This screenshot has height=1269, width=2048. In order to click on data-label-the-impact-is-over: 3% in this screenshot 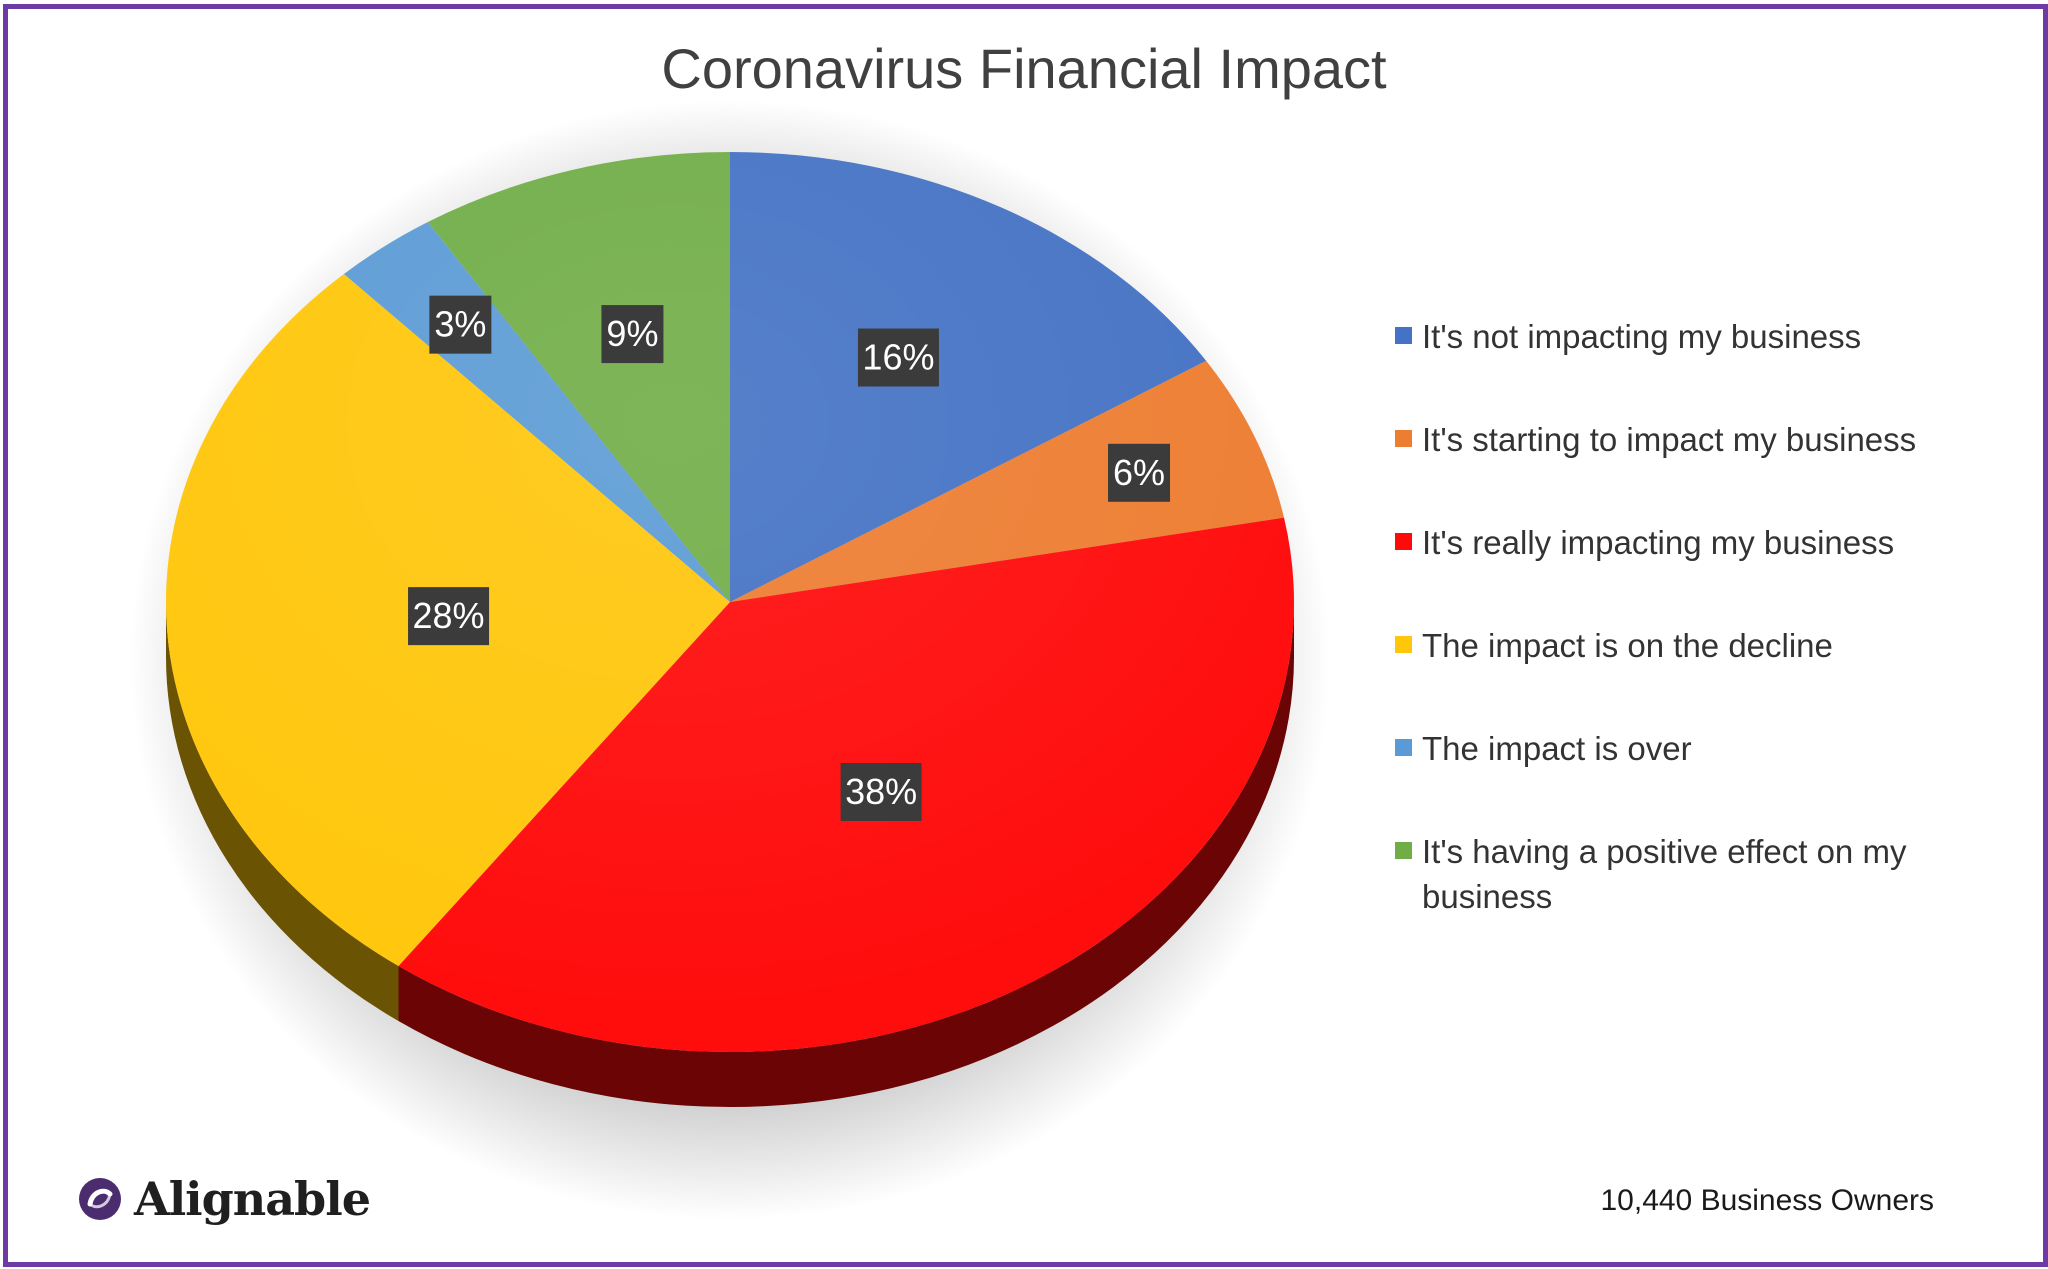, I will do `click(460, 324)`.